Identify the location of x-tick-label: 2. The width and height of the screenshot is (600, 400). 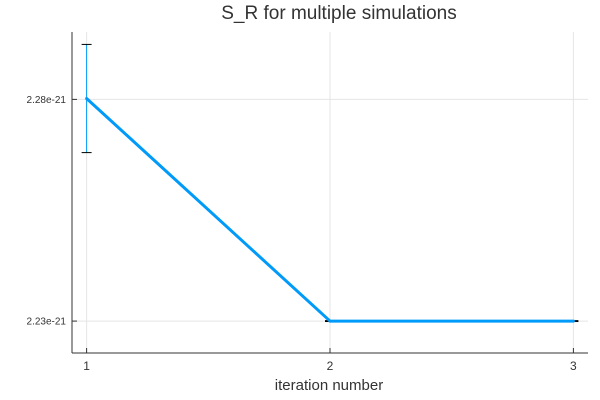
(330, 366).